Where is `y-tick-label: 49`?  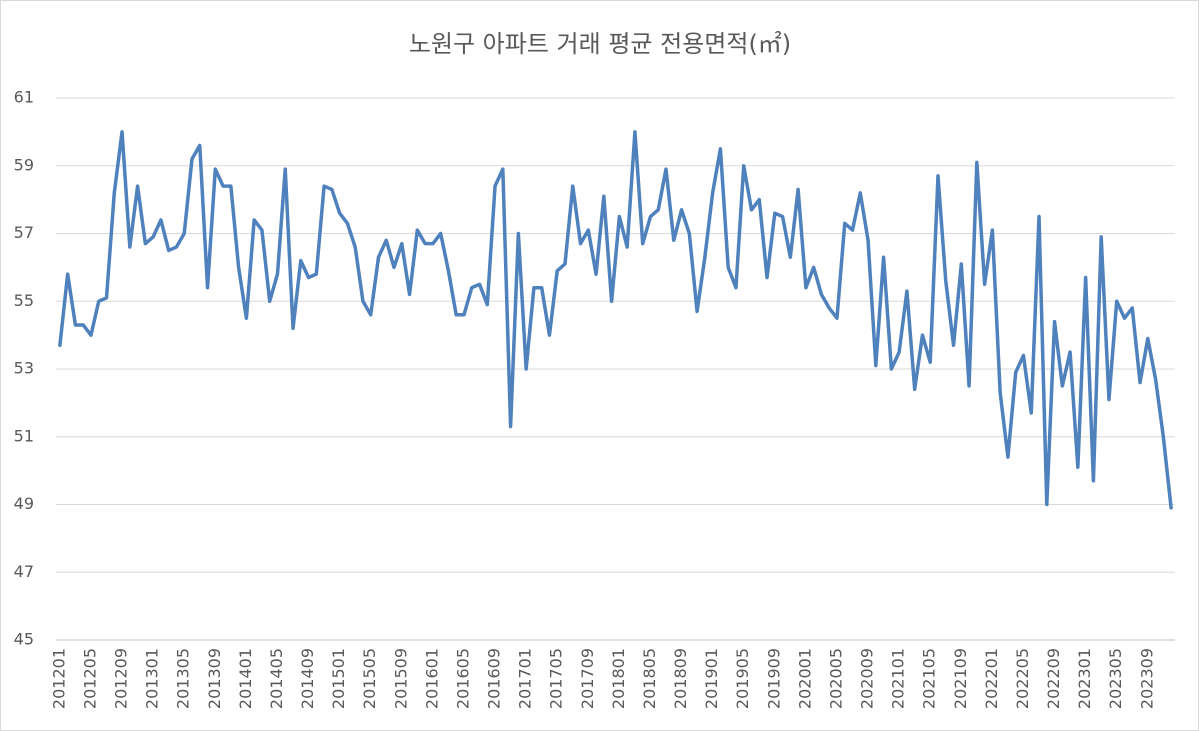
y-tick-label: 49 is located at coordinates (24, 503).